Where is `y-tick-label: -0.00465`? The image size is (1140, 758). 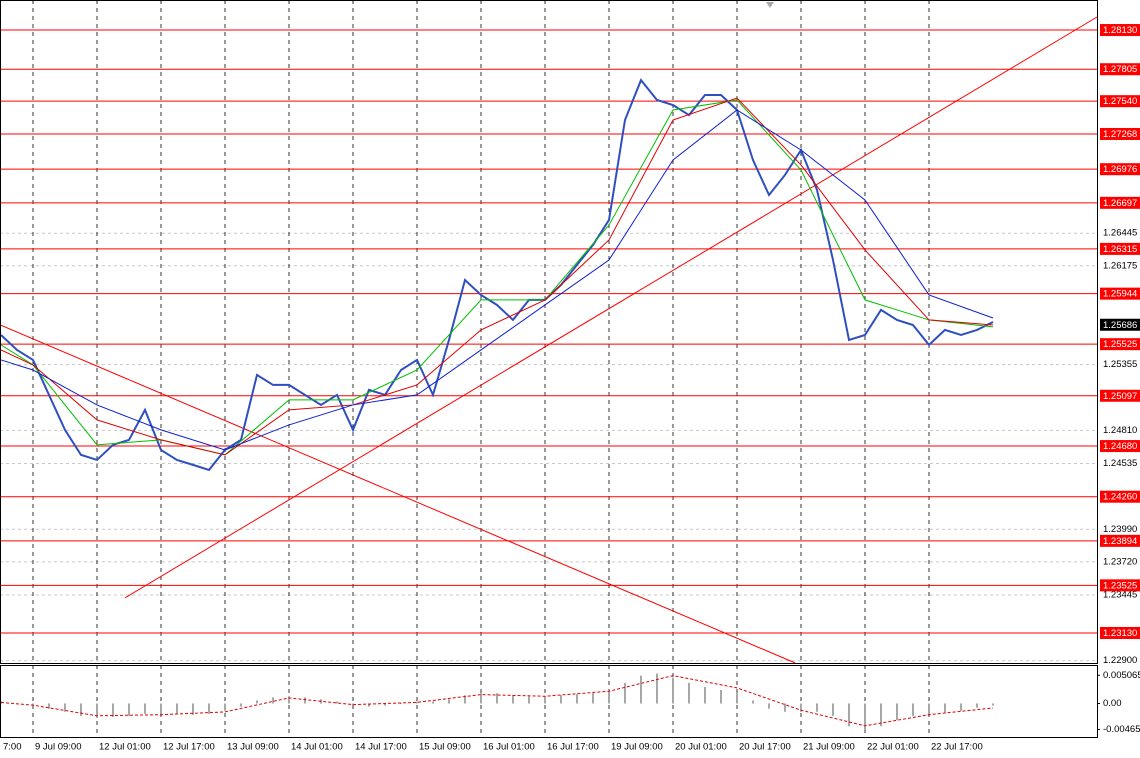
y-tick-label: -0.00465 is located at coordinates (1121, 729).